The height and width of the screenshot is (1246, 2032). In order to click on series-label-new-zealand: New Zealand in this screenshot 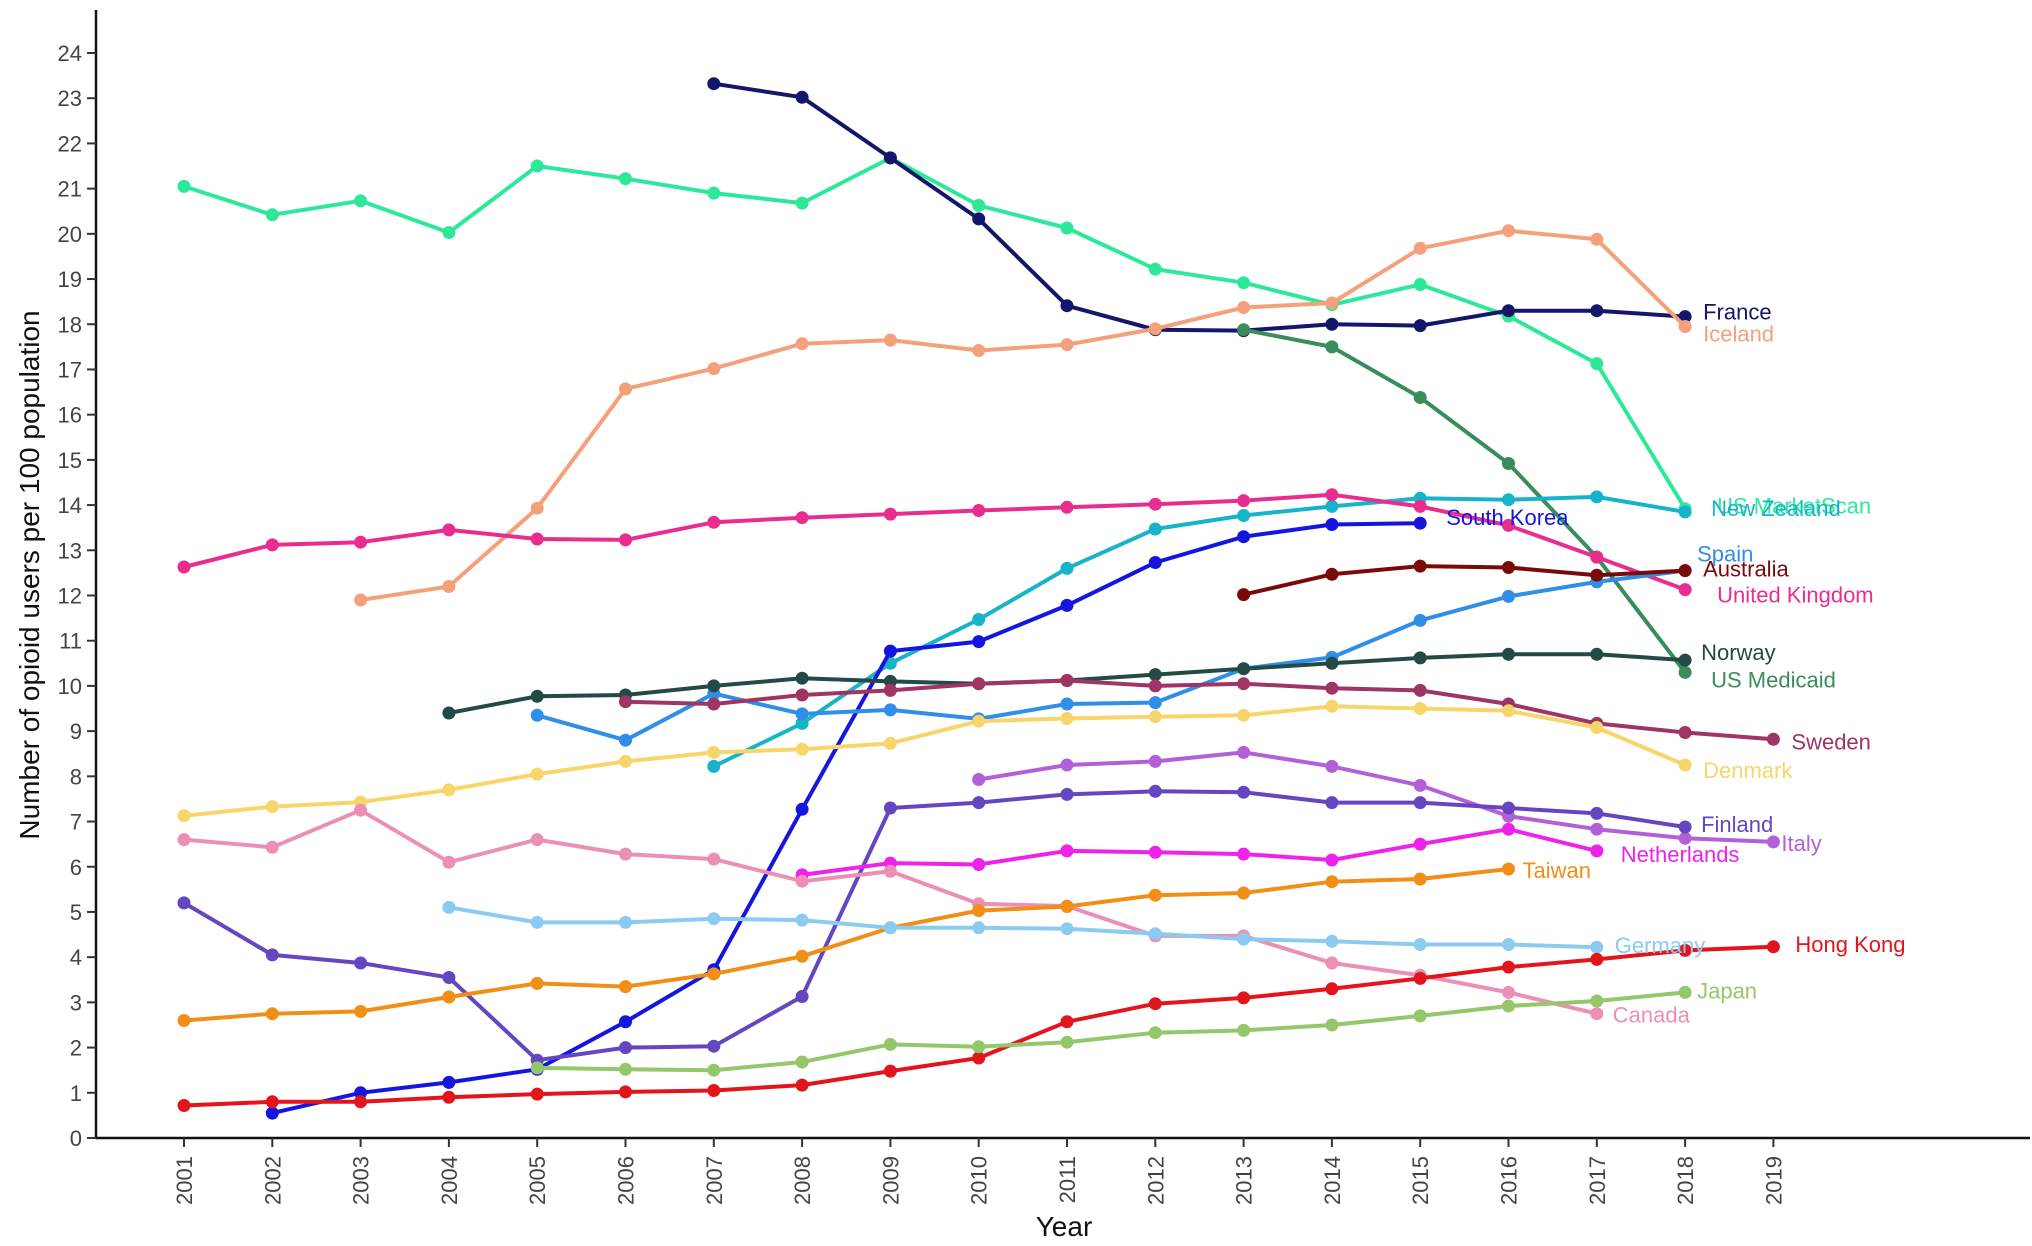, I will do `click(1776, 508)`.